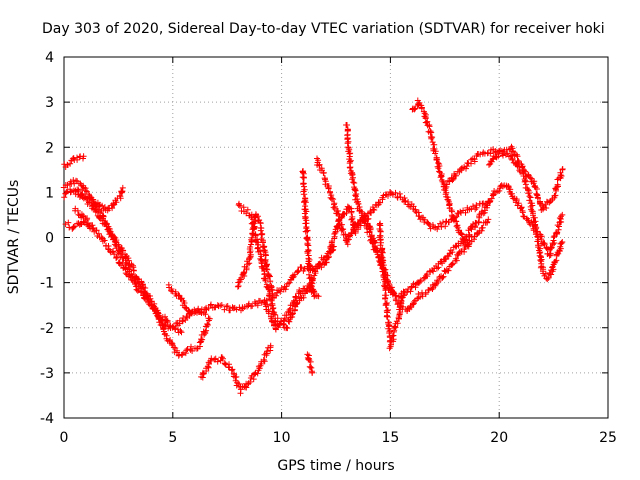 The image size is (640, 480). Describe the element at coordinates (49, 193) in the screenshot. I see `y-tick-label: 1` at that location.